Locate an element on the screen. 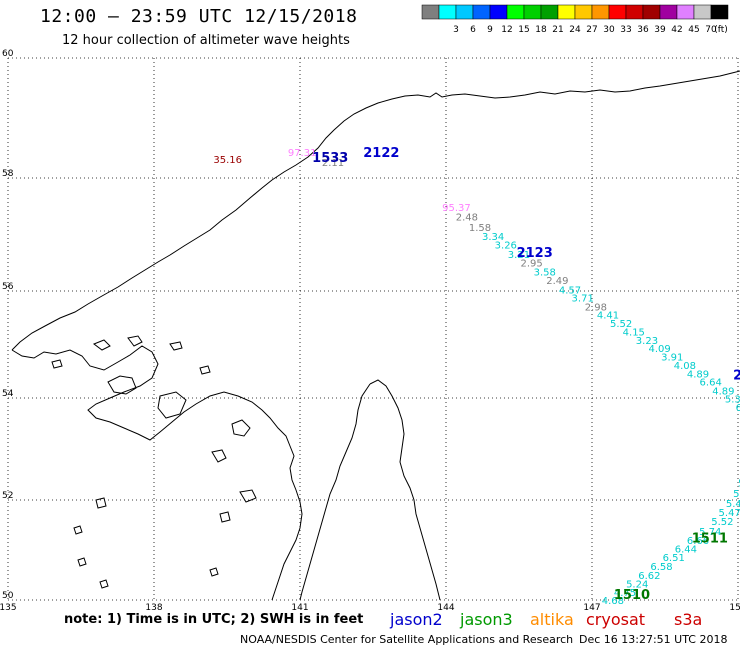 This screenshot has width=740, height=650. wave-height-value: 5.74 is located at coordinates (710, 532).